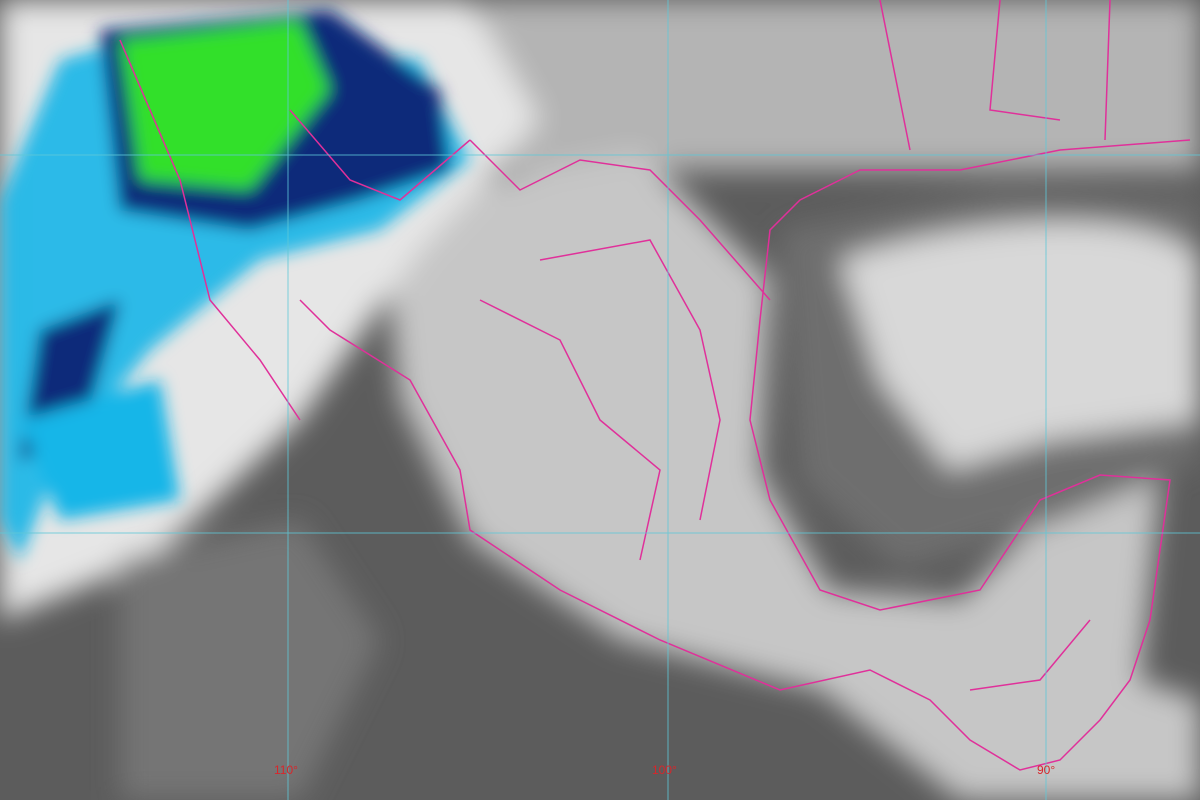 Image resolution: width=1200 pixels, height=800 pixels. Describe the element at coordinates (1046, 770) in the screenshot. I see `longitude-label-90: 90°` at that location.